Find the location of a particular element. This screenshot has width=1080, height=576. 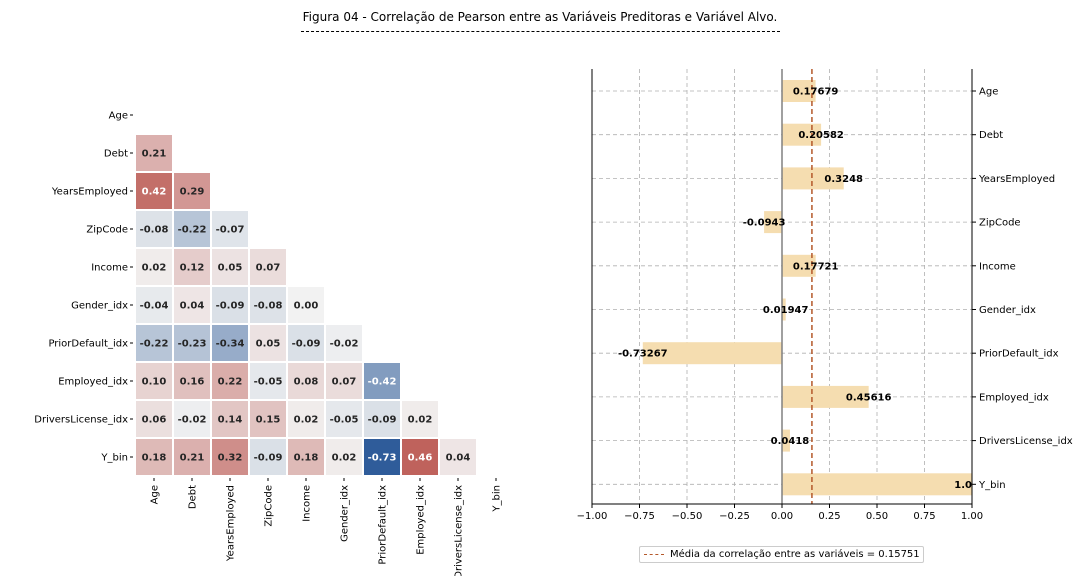

heatmap-ytick-label: PriorDefault_idx is located at coordinates (88, 344).